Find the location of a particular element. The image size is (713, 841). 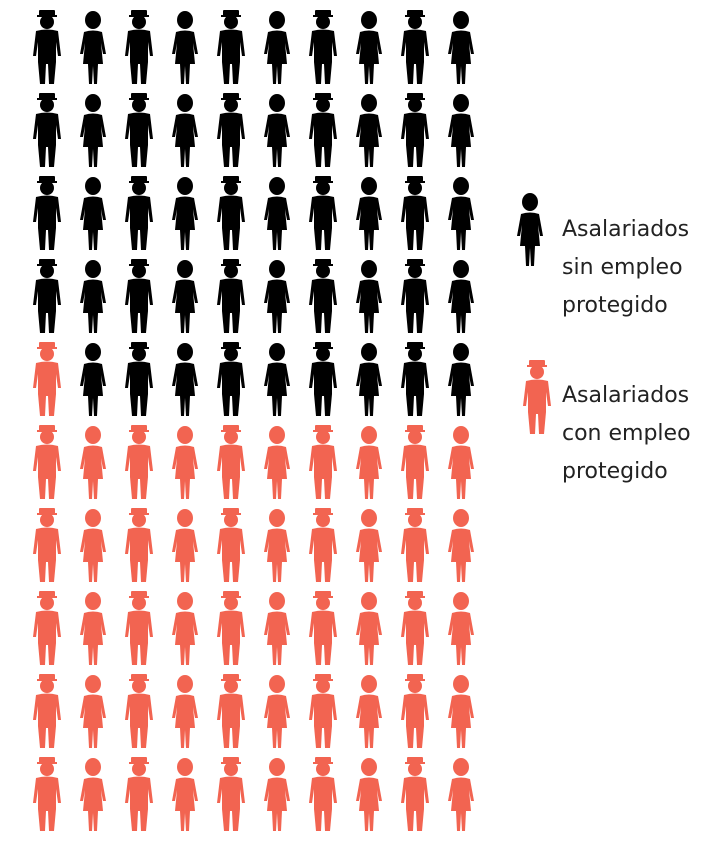

legend-label: Asalariados con empleo protegido is located at coordinates (626, 433).